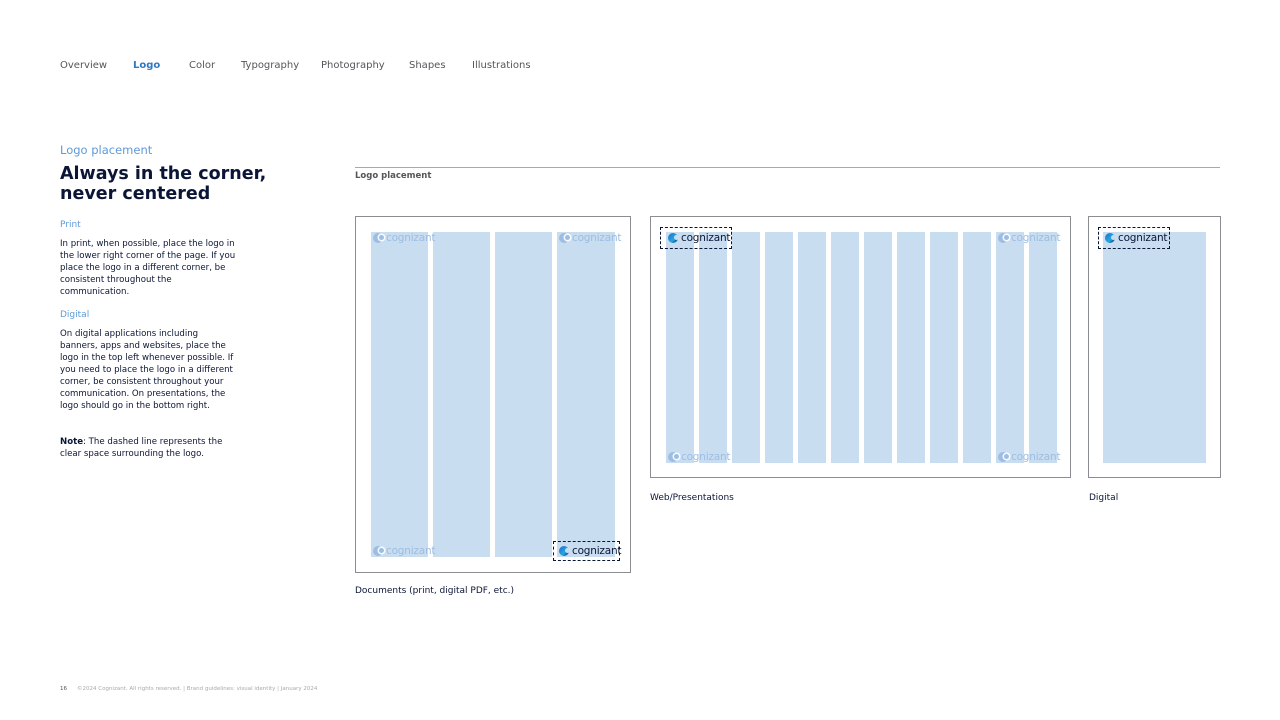  I want to click on nav-photography: Photography, so click(353, 65).